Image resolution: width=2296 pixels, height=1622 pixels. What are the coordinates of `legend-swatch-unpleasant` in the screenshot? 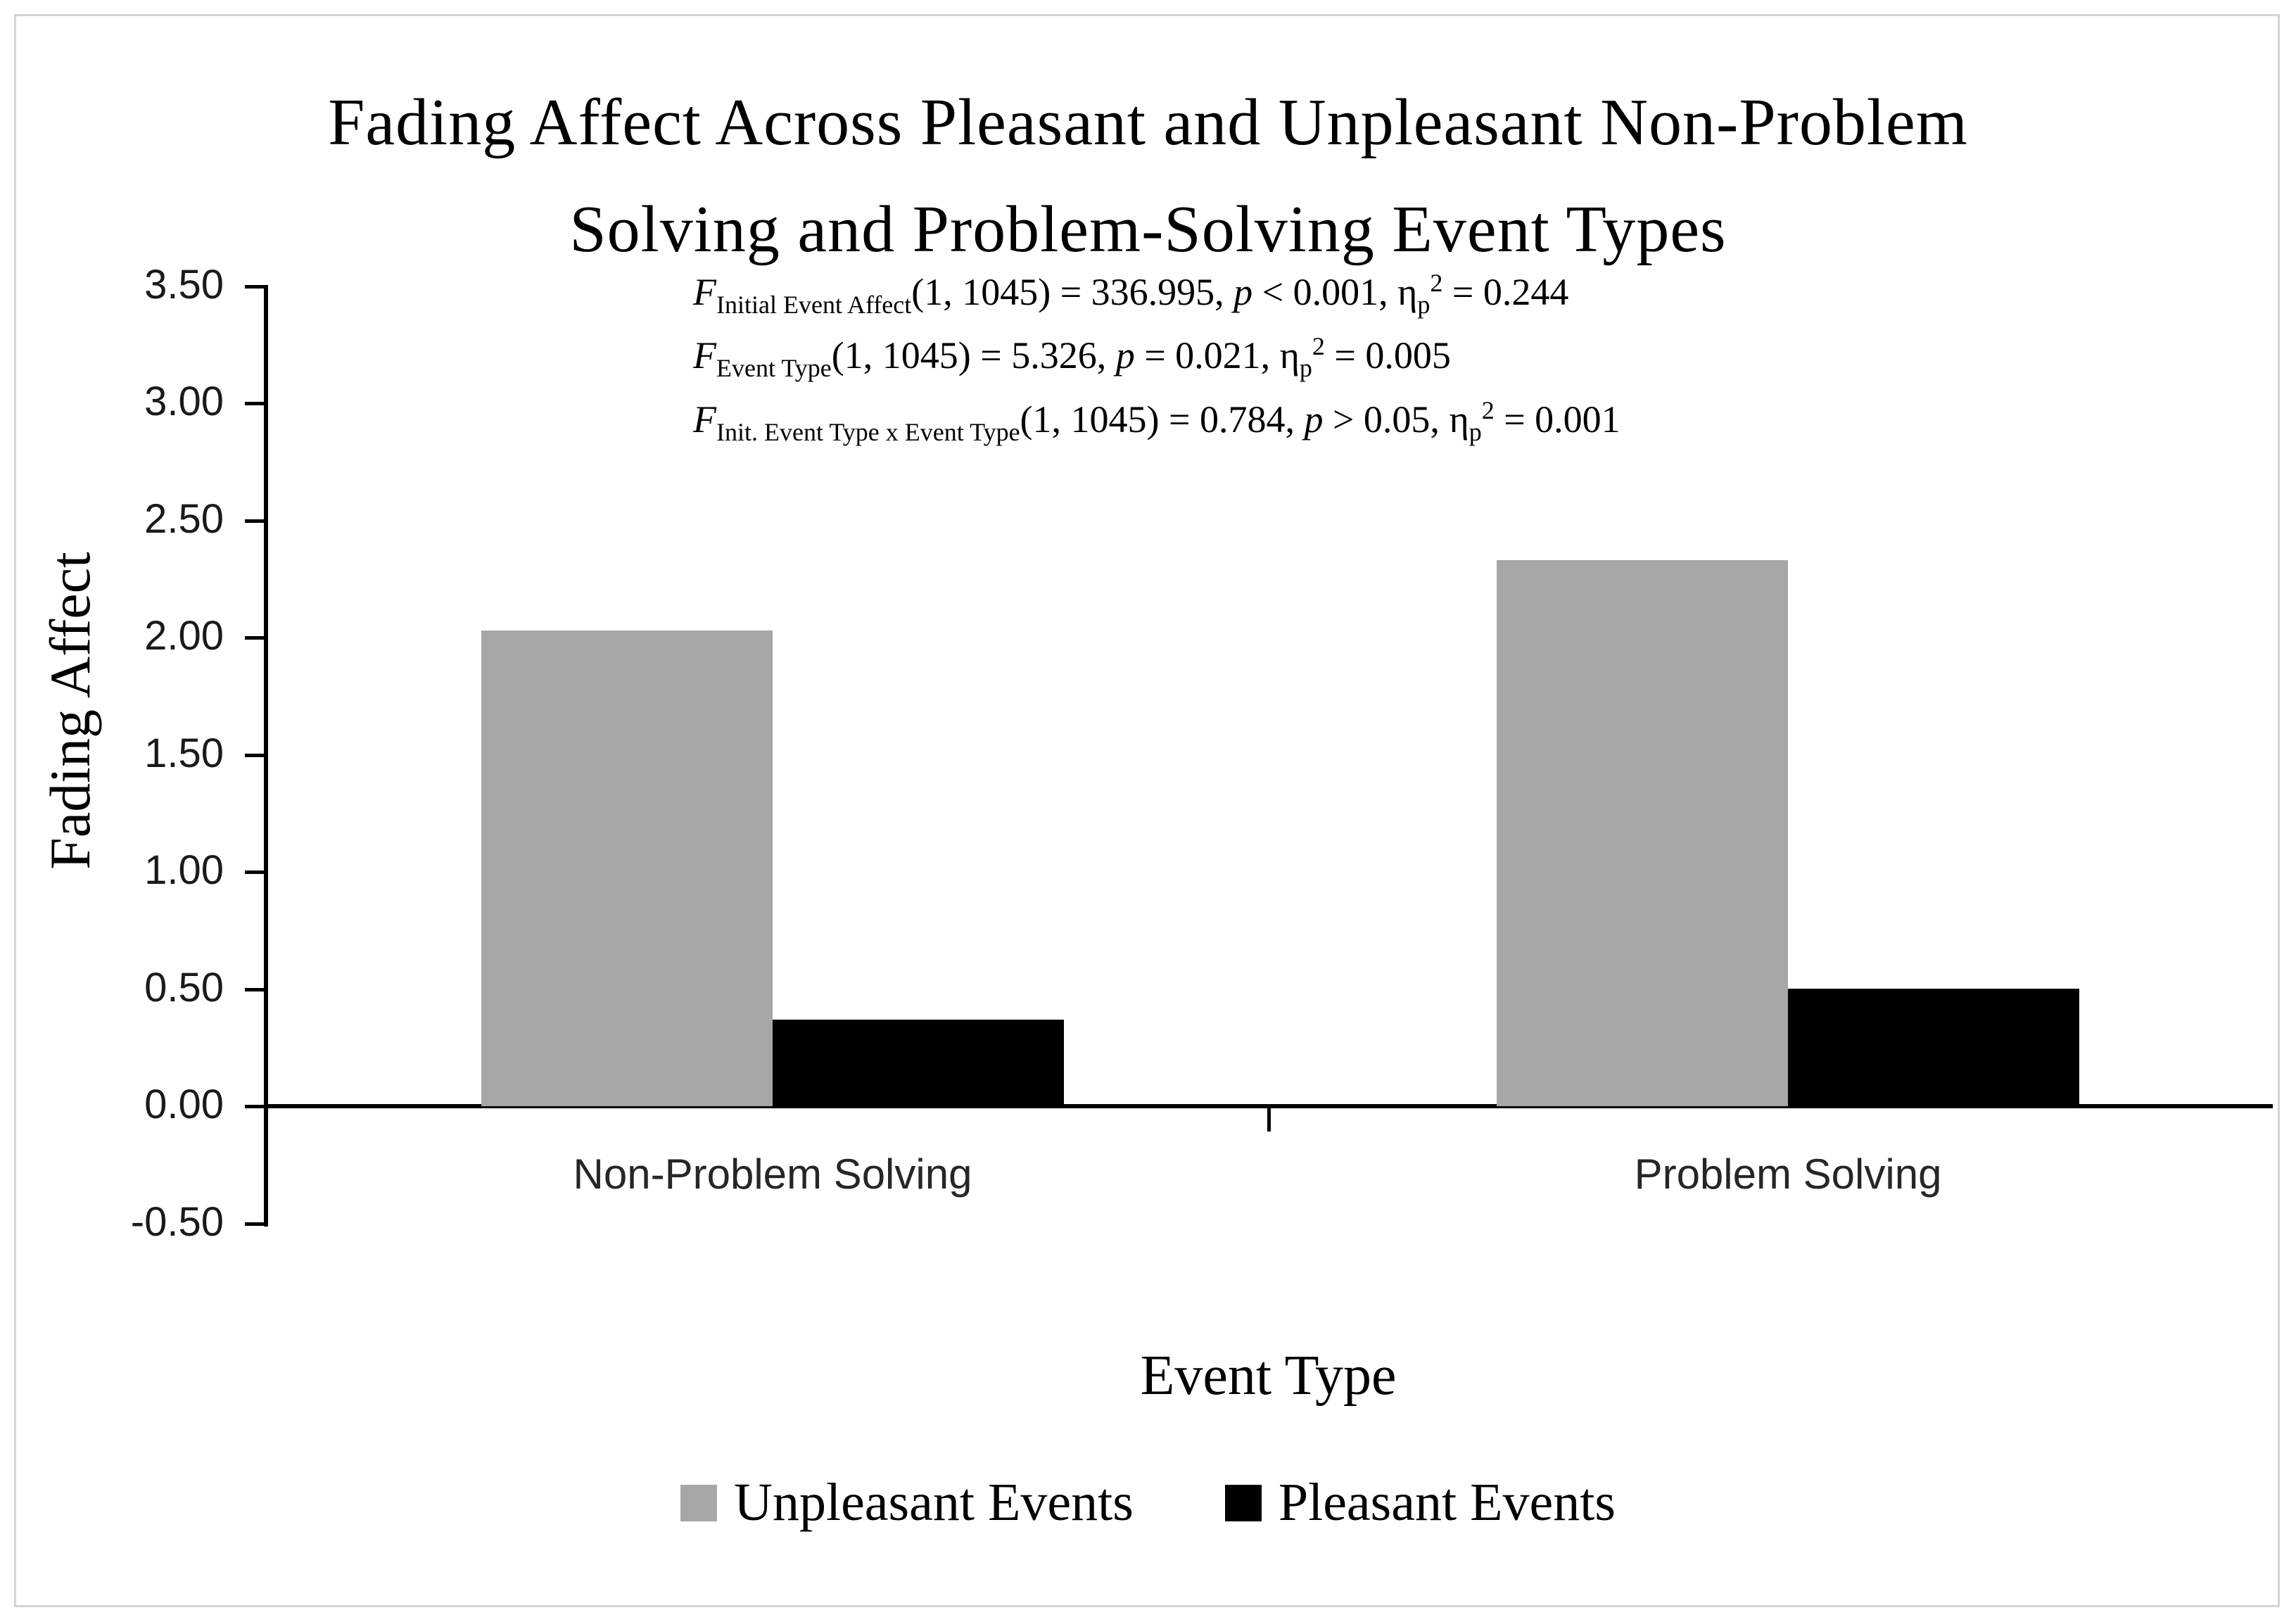 It's located at (699, 1502).